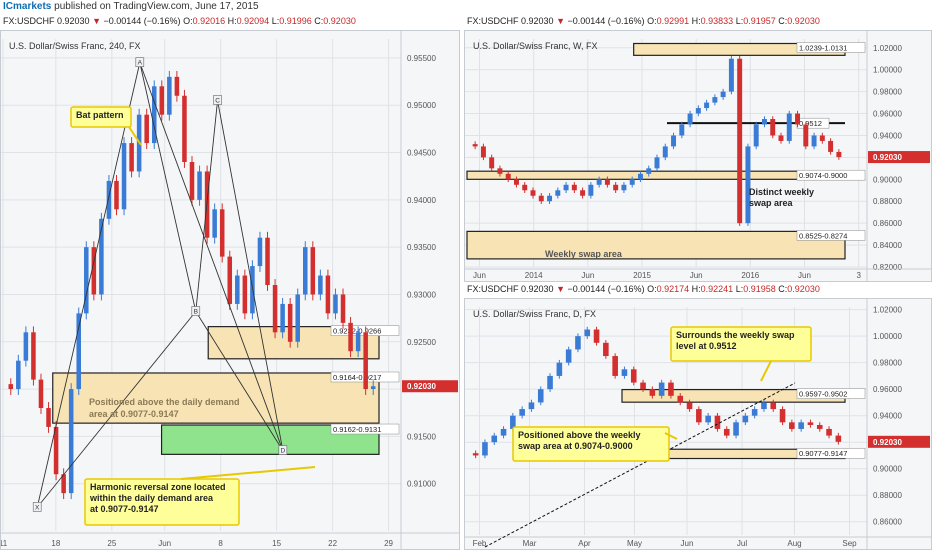  I want to click on y-tick-label: 0.96000, so click(887, 389).